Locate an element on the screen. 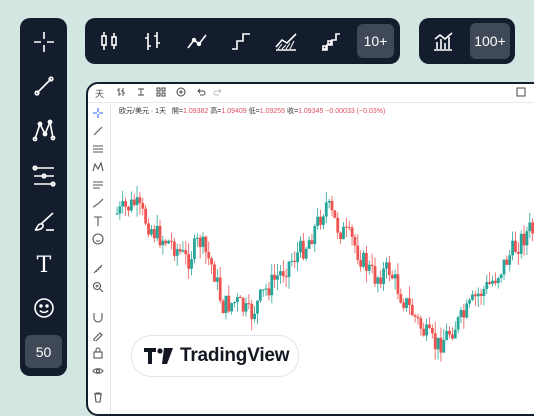 This screenshot has height=416, width=534. sidebar-visibility is located at coordinates (99, 371).